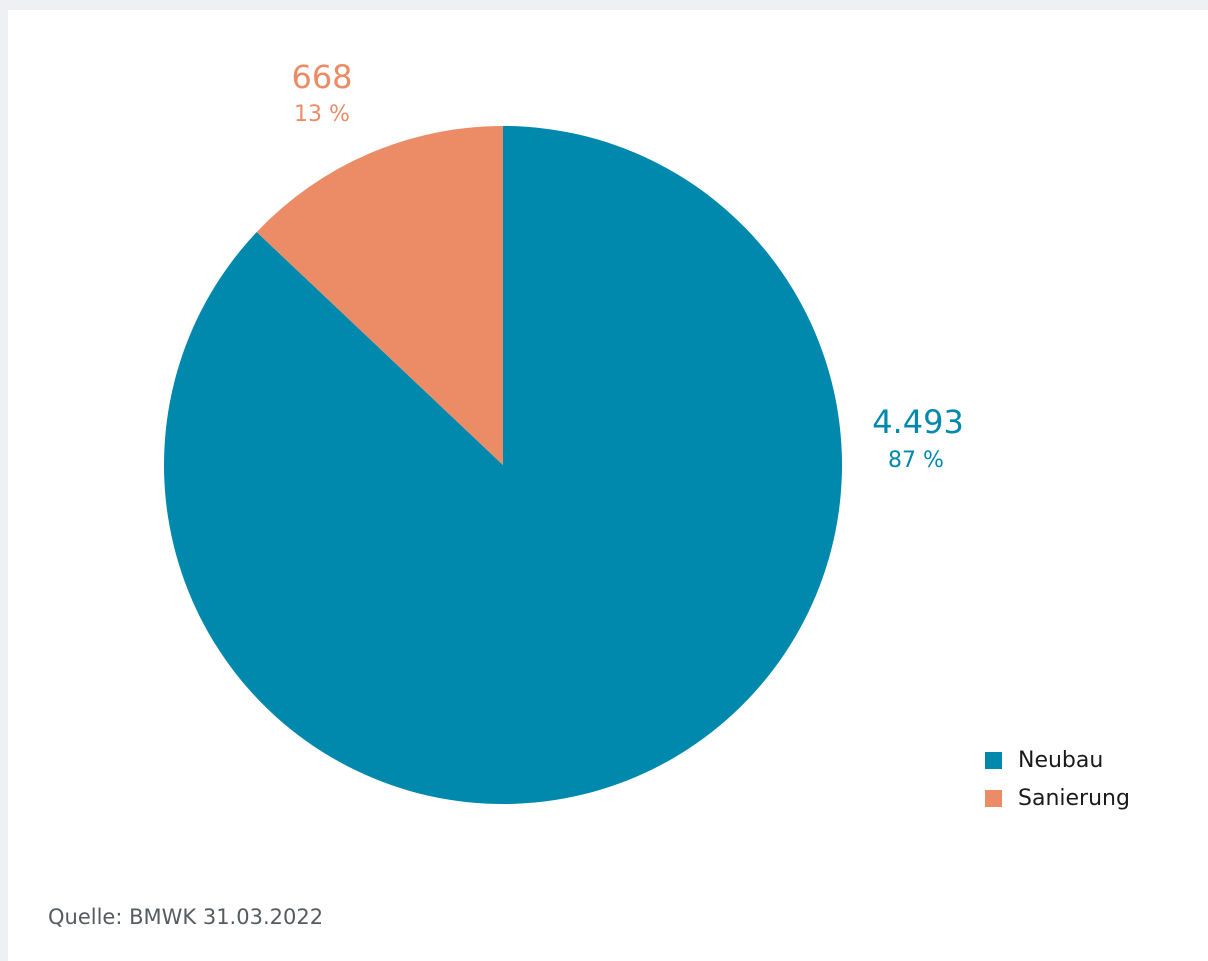  I want to click on data-label-neubau-percent: 87 %, so click(916, 460).